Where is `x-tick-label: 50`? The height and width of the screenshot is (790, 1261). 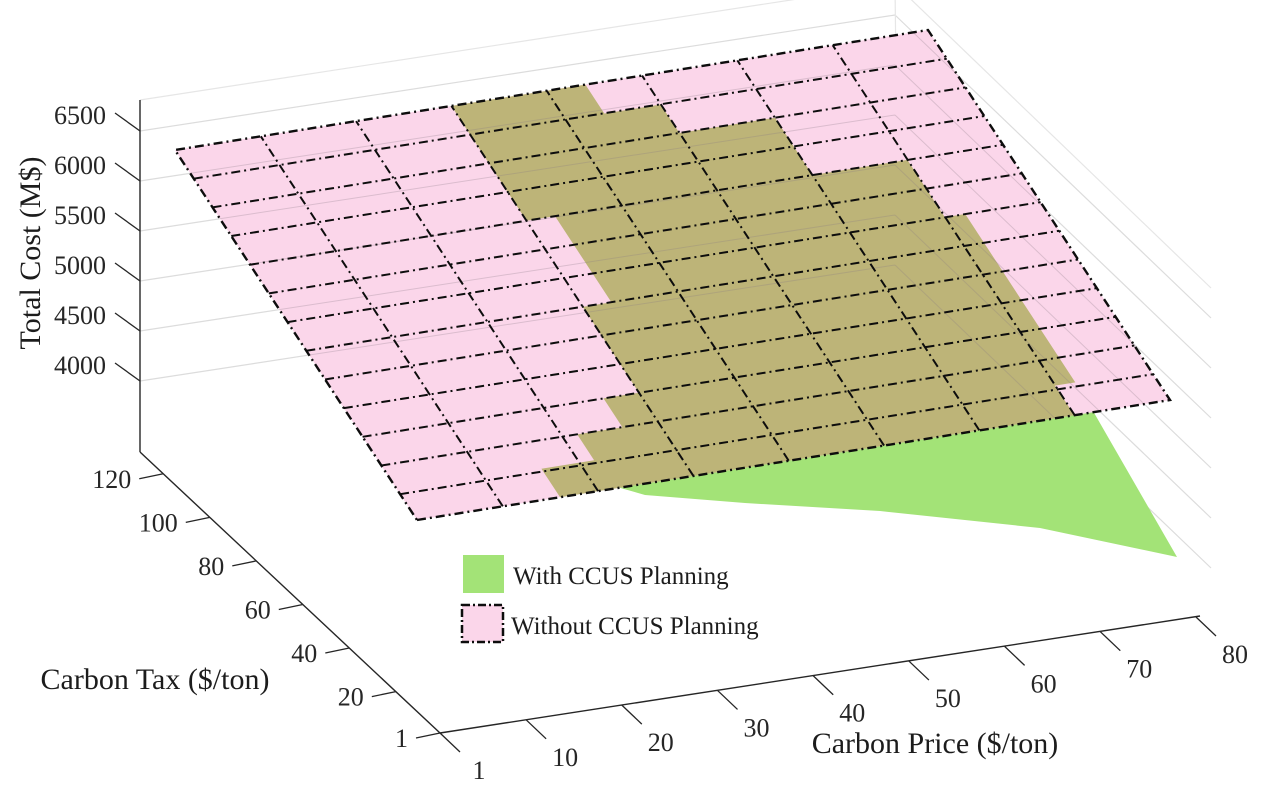
x-tick-label: 50 is located at coordinates (948, 698).